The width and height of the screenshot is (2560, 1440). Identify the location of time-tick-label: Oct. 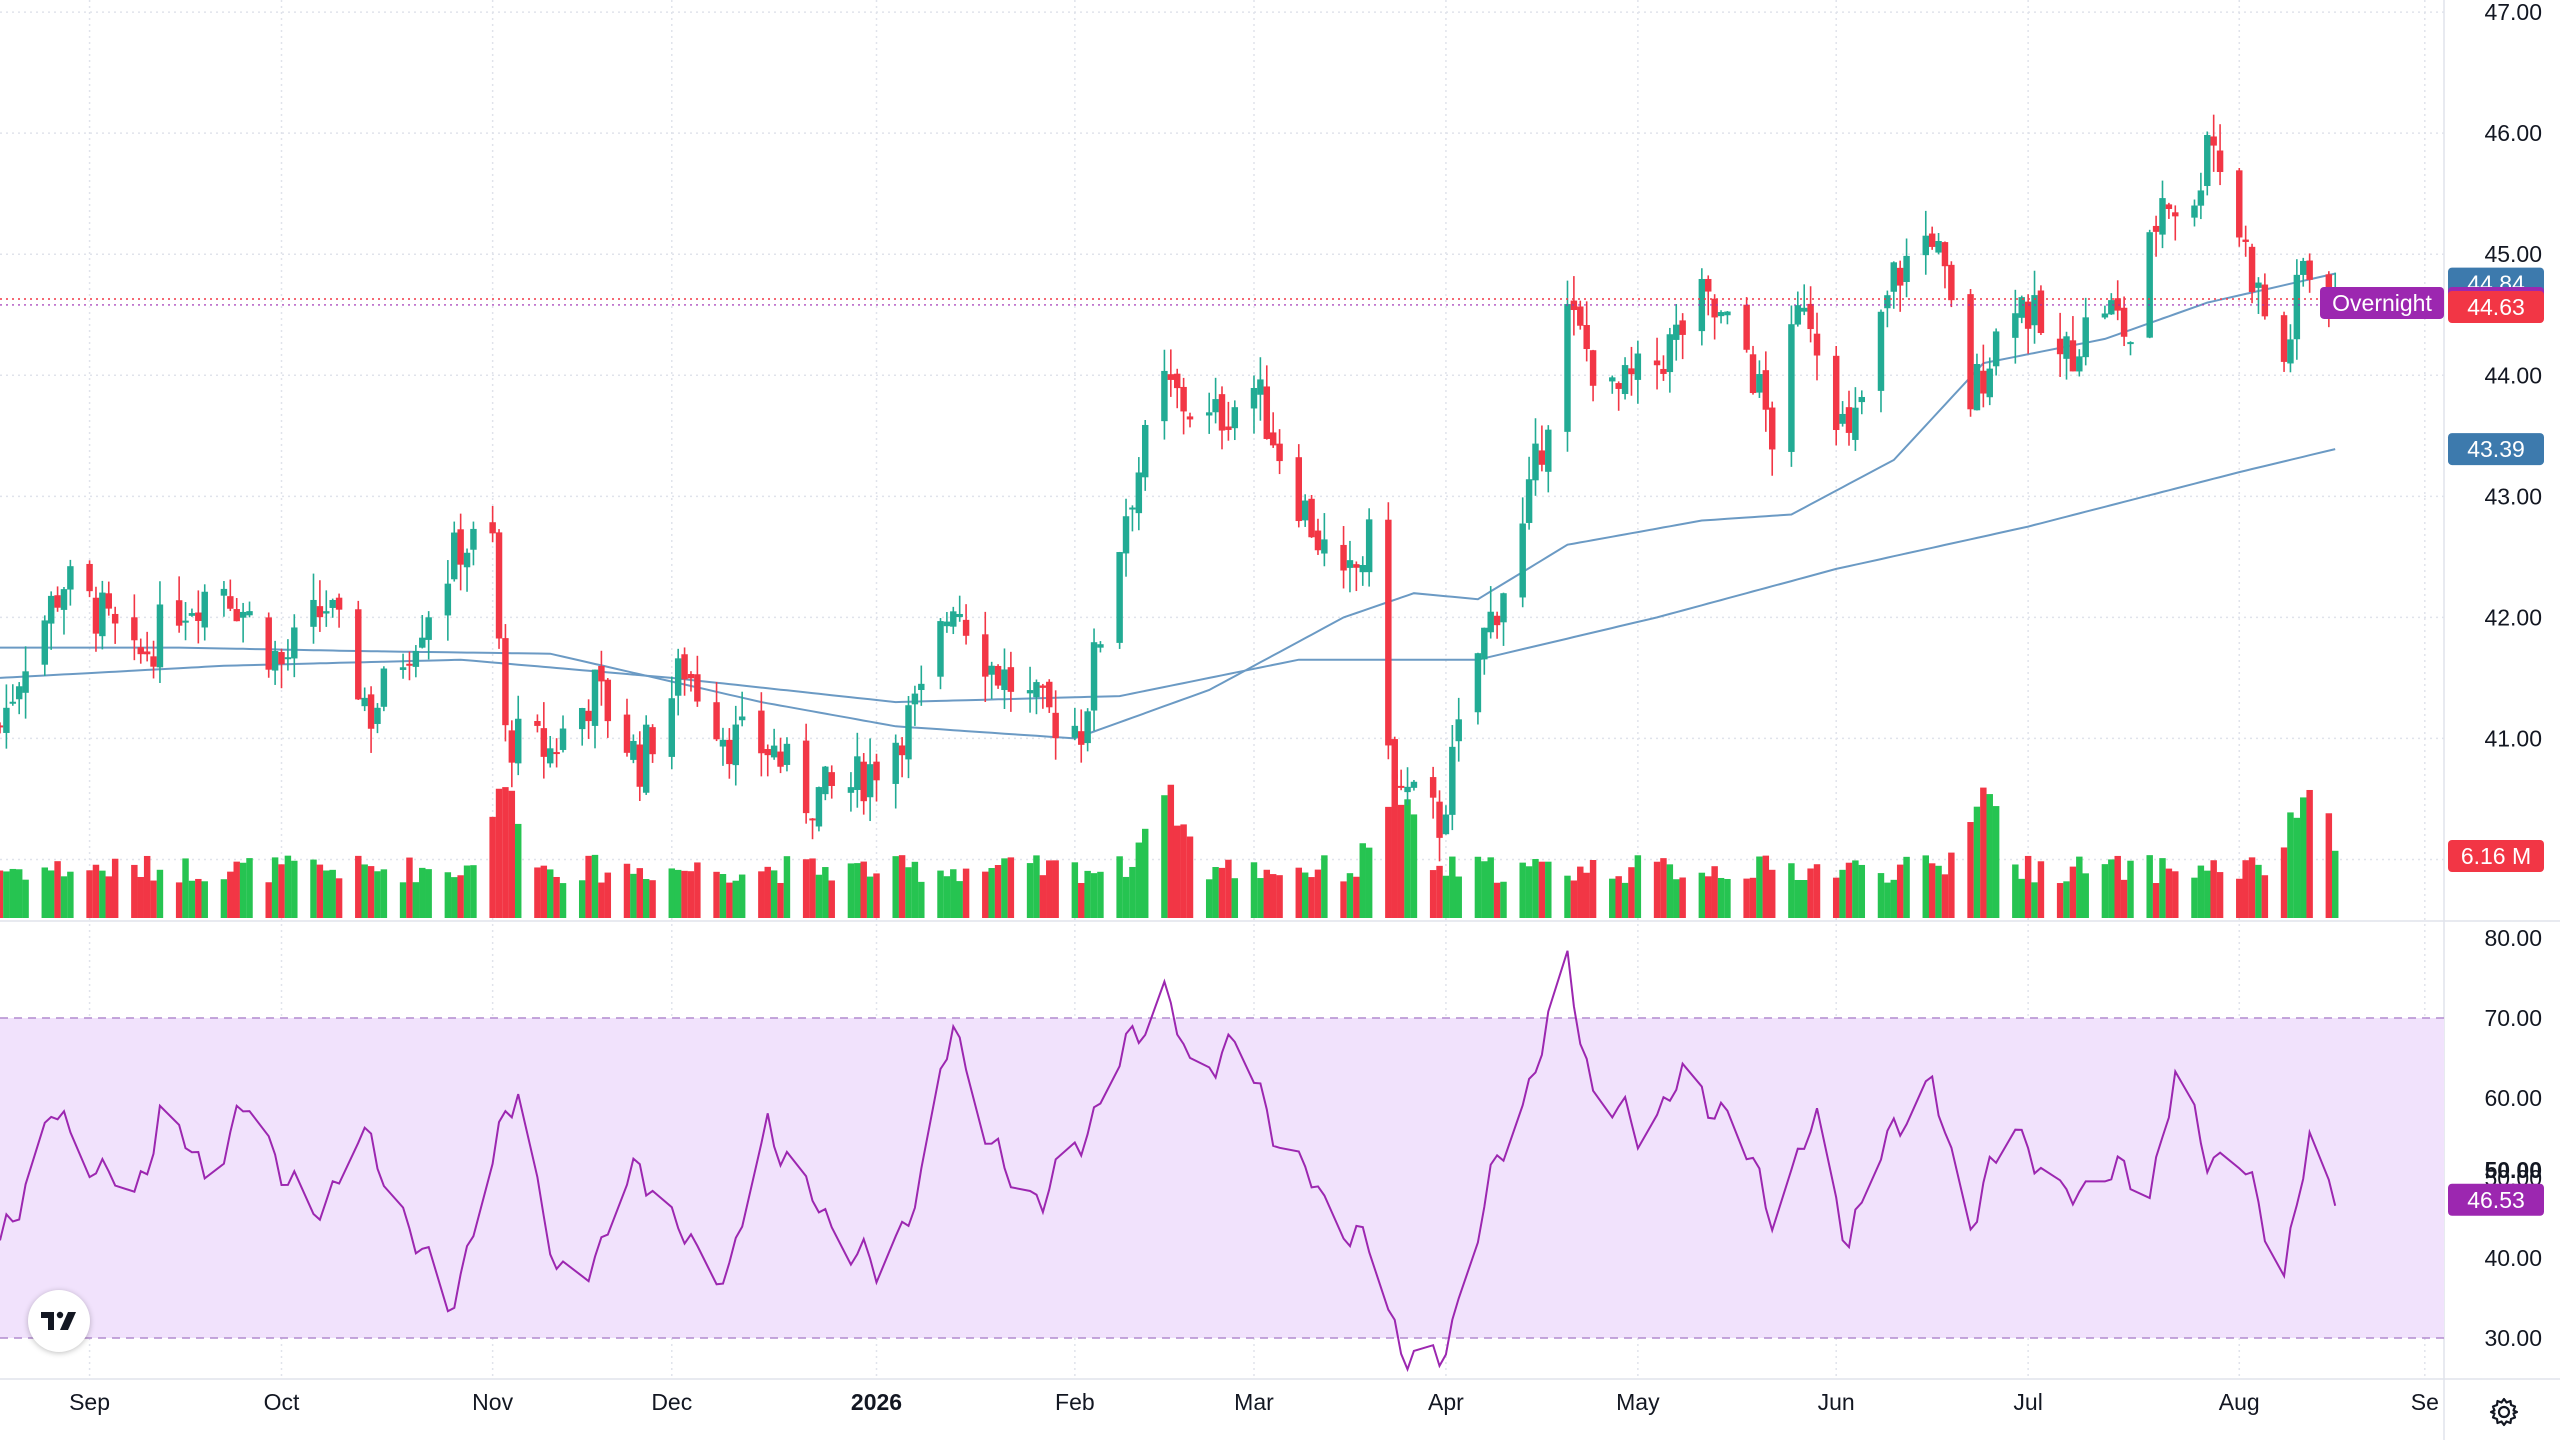
(282, 1402).